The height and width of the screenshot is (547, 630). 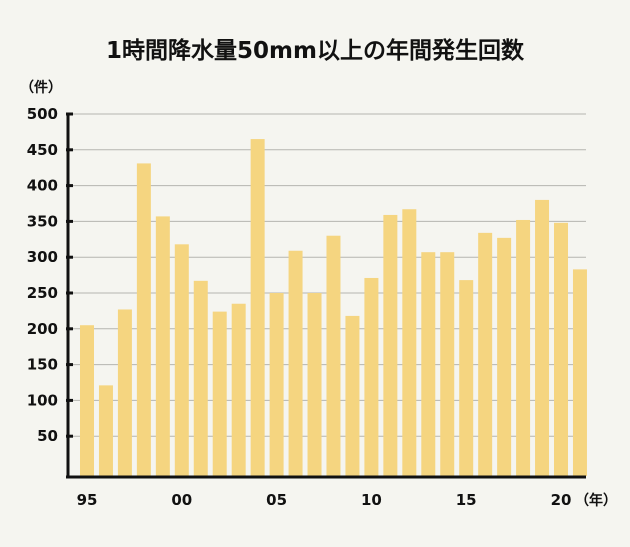 I want to click on bar-2019, so click(x=542, y=338).